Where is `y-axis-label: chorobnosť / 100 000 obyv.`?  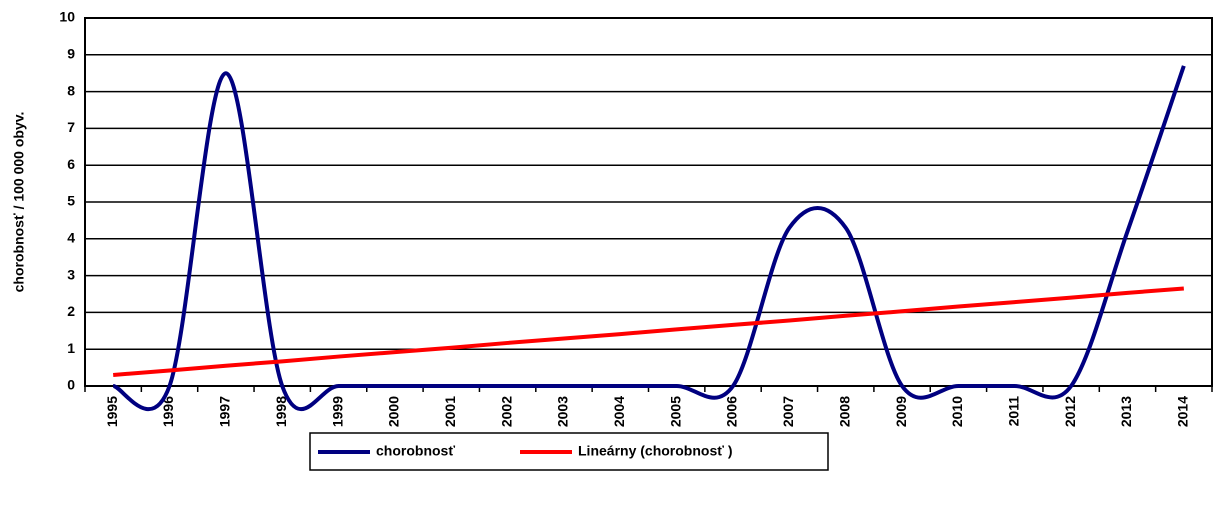 y-axis-label: chorobnosť / 100 000 obyv. is located at coordinates (19, 202).